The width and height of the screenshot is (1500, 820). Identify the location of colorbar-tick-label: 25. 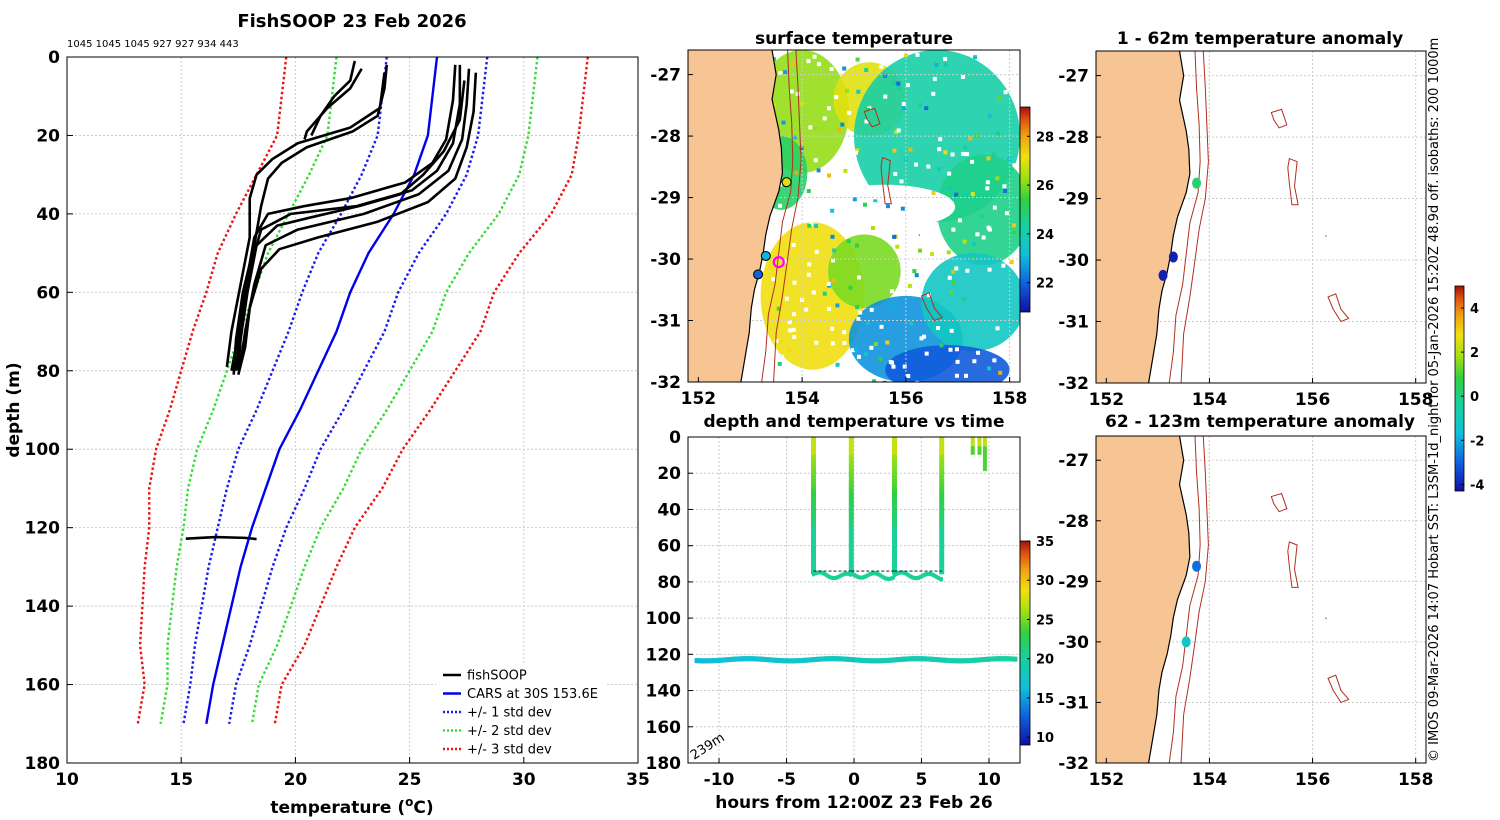
(1045, 620).